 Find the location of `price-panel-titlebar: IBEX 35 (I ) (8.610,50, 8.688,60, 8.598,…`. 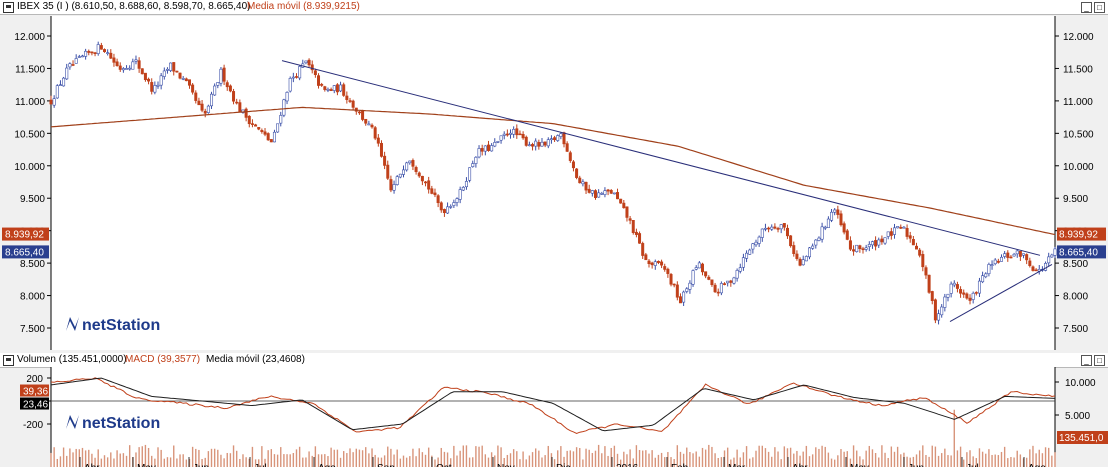

price-panel-titlebar: IBEX 35 (I ) (8.610,50, 8.688,60, 8.598,… is located at coordinates (554, 7).